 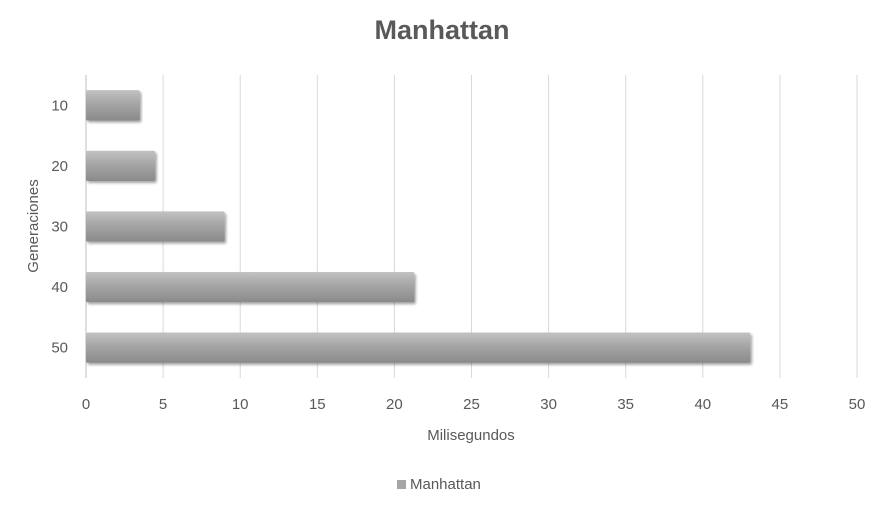 What do you see at coordinates (625, 404) in the screenshot?
I see `x-tick-label: 35` at bounding box center [625, 404].